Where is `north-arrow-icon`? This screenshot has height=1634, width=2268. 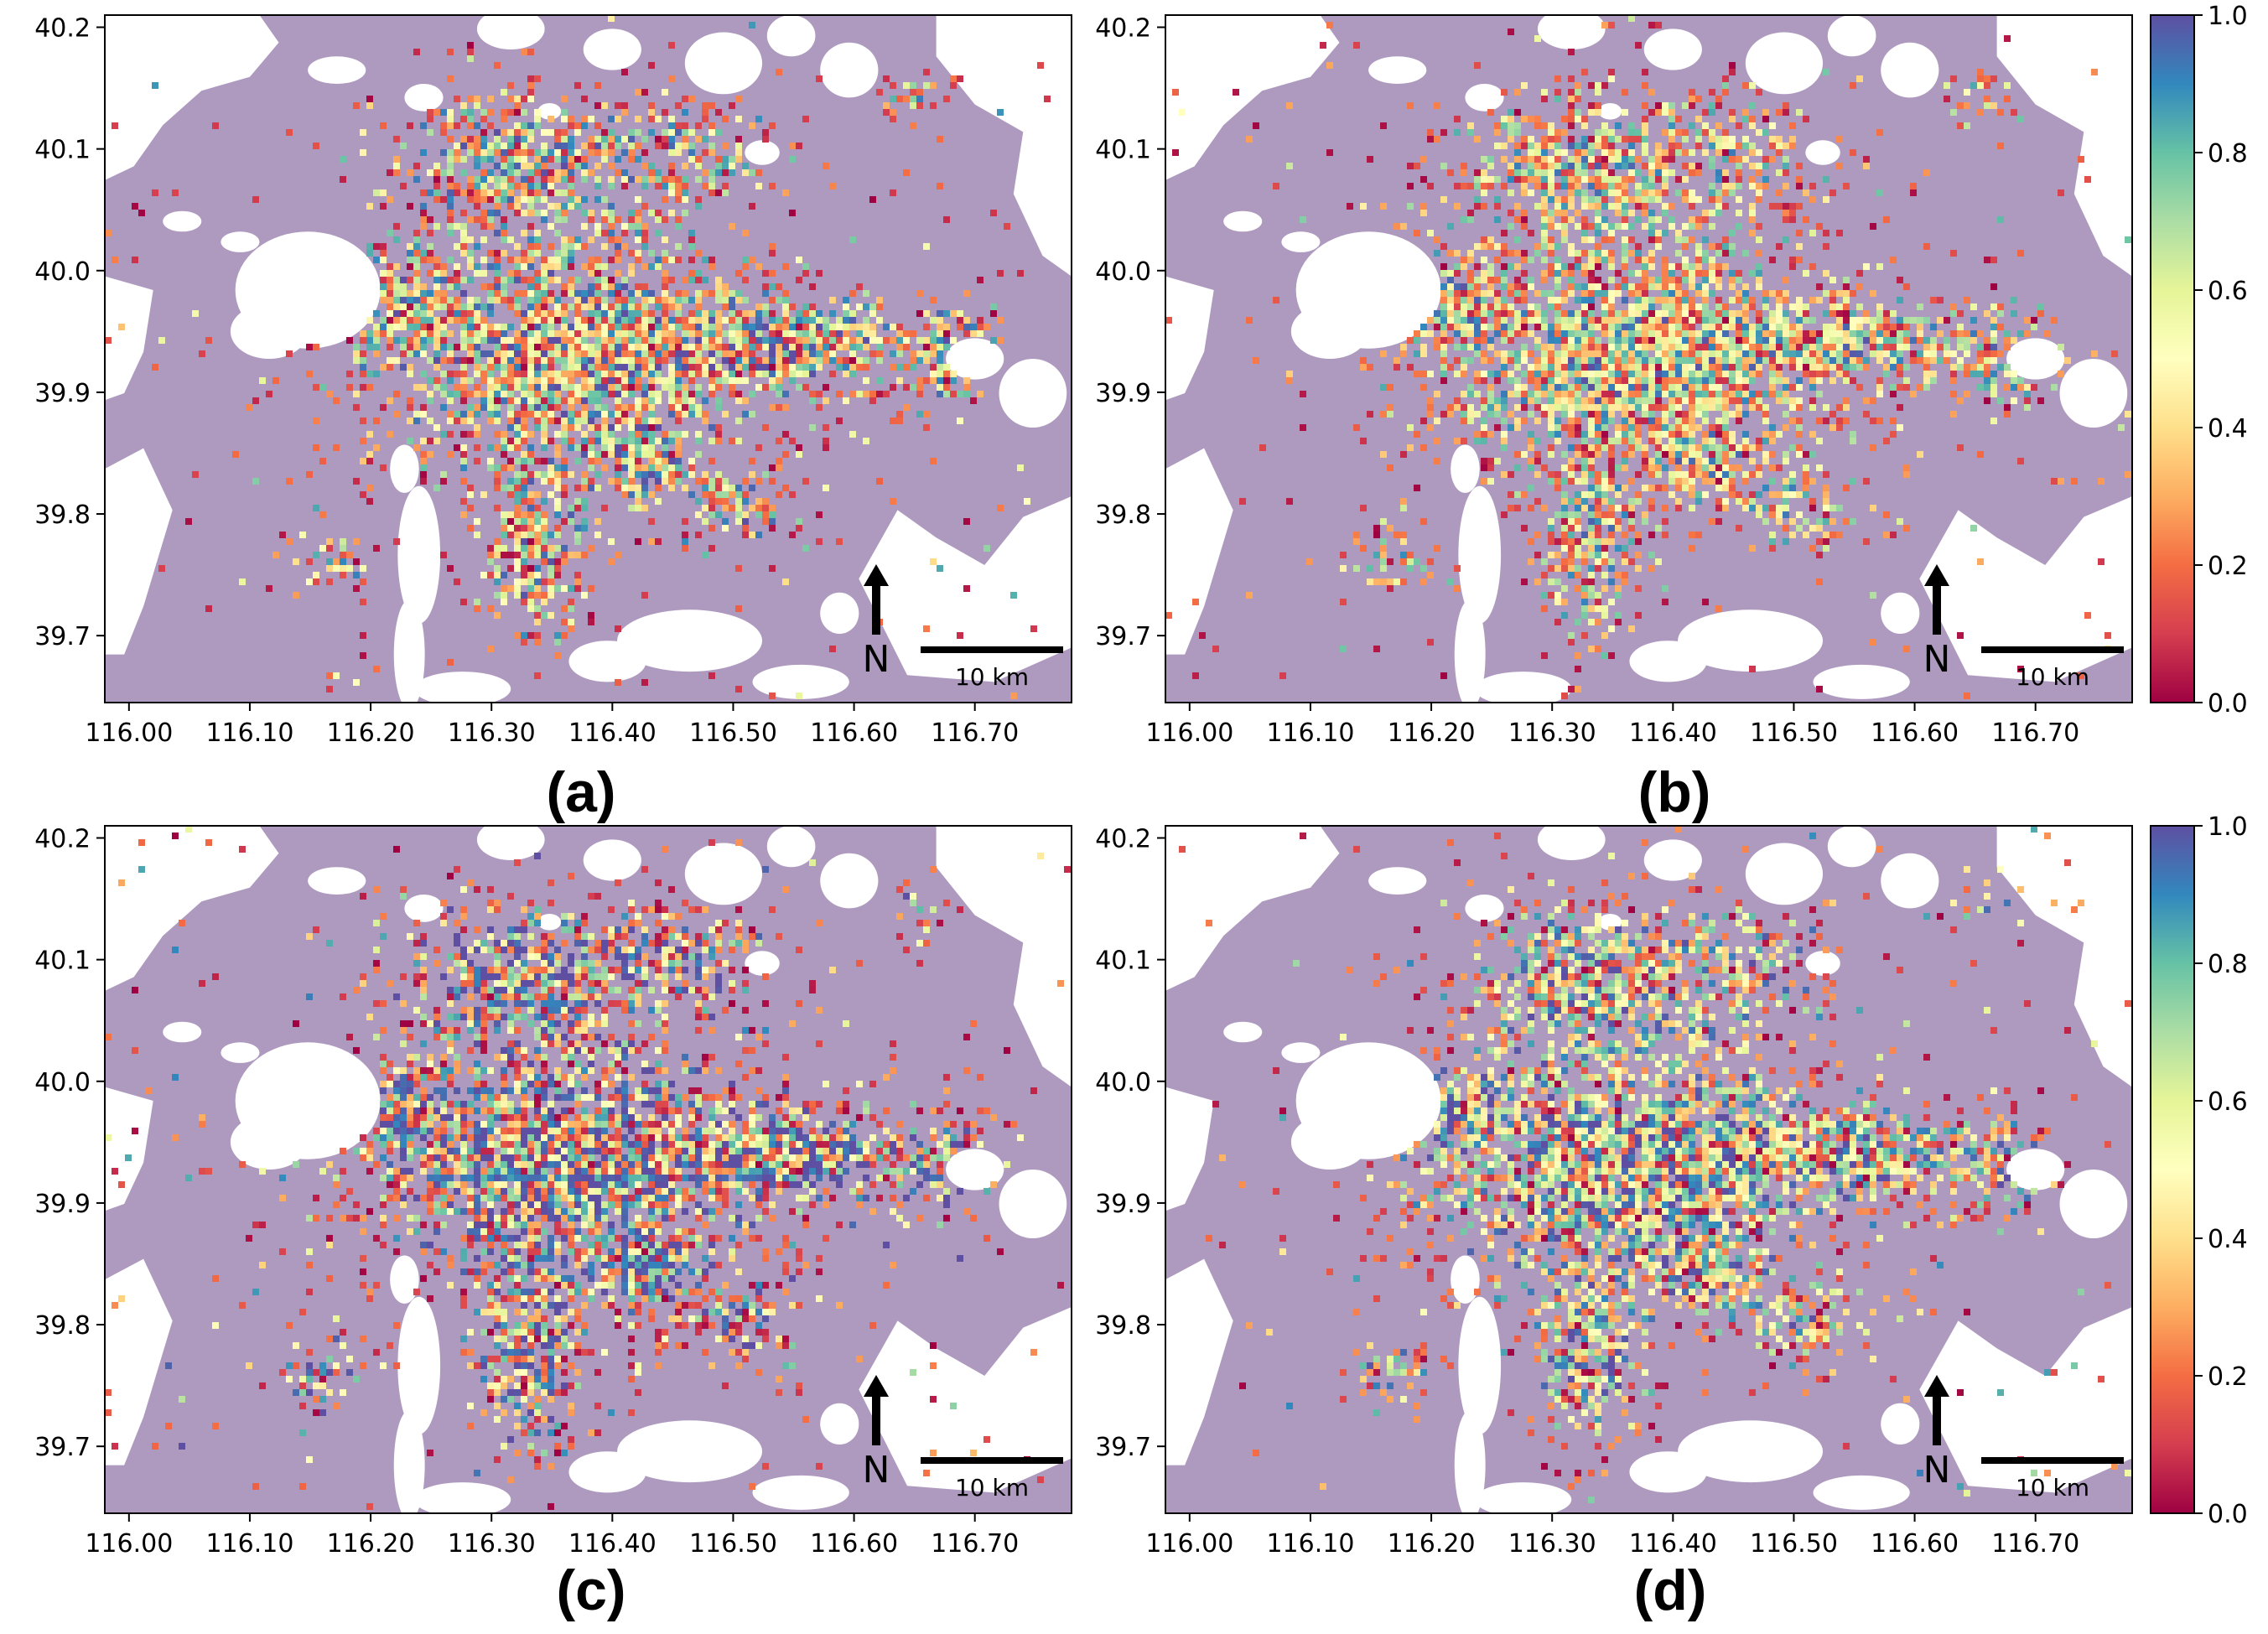
north-arrow-icon is located at coordinates (1936, 1386).